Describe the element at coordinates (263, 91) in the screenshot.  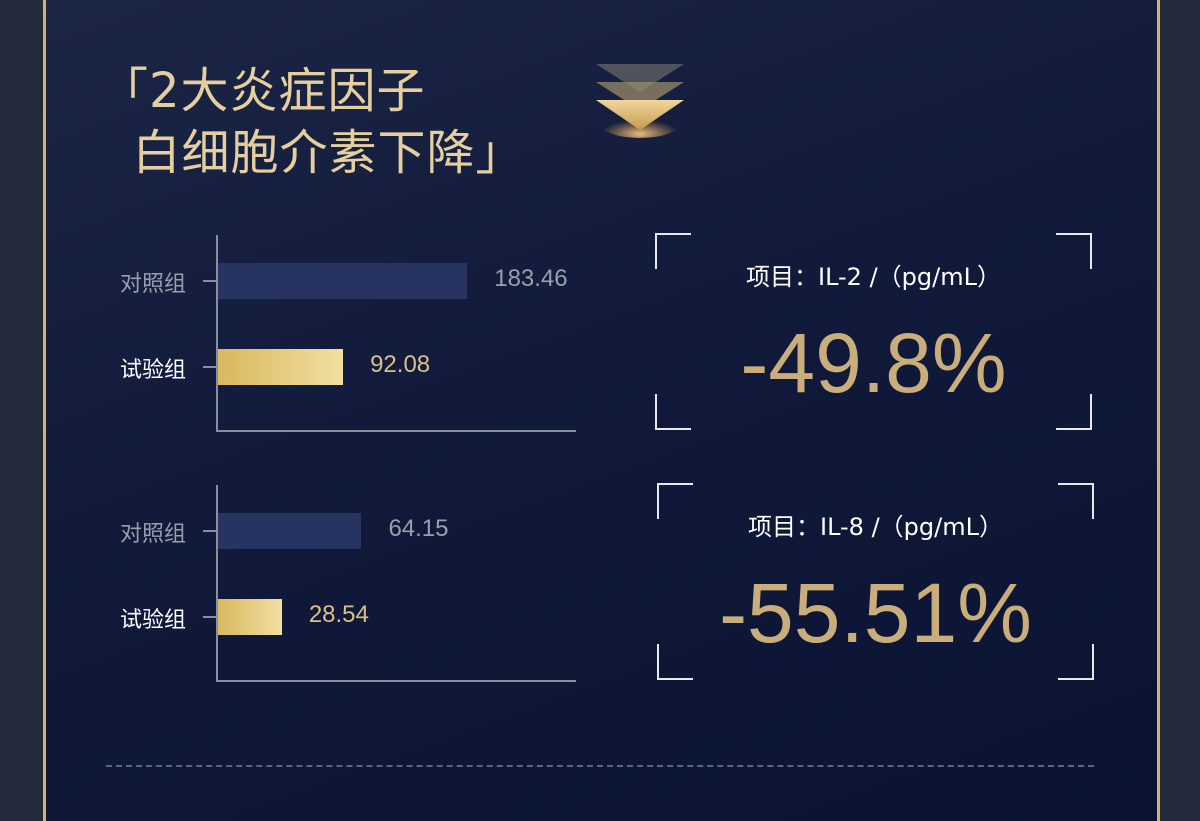
I see `title-line-1: 「2大炎症因子` at that location.